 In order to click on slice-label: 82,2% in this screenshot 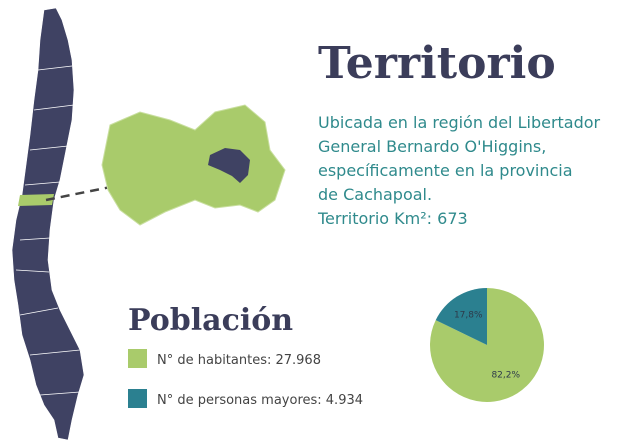, I will do `click(505, 375)`.